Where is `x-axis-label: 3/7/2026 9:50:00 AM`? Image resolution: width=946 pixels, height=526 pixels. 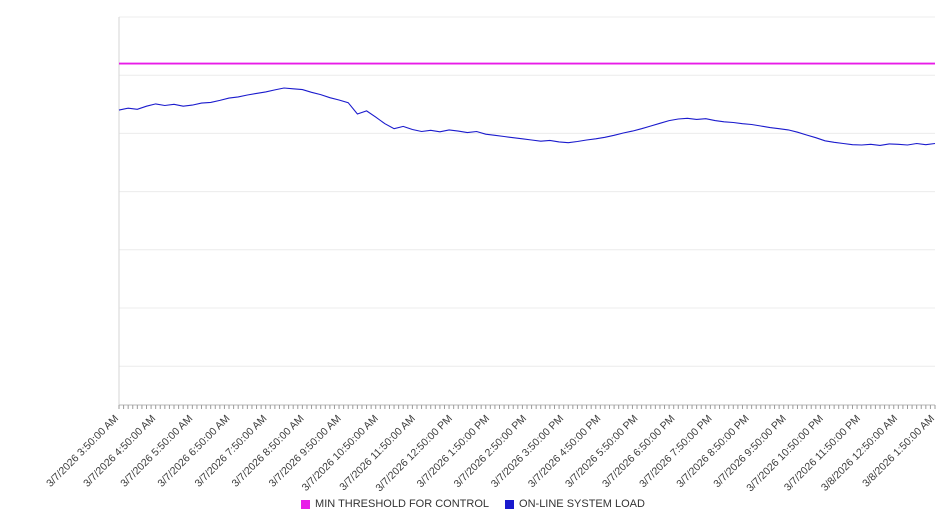
x-axis-label: 3/7/2026 9:50:00 AM is located at coordinates (305, 451).